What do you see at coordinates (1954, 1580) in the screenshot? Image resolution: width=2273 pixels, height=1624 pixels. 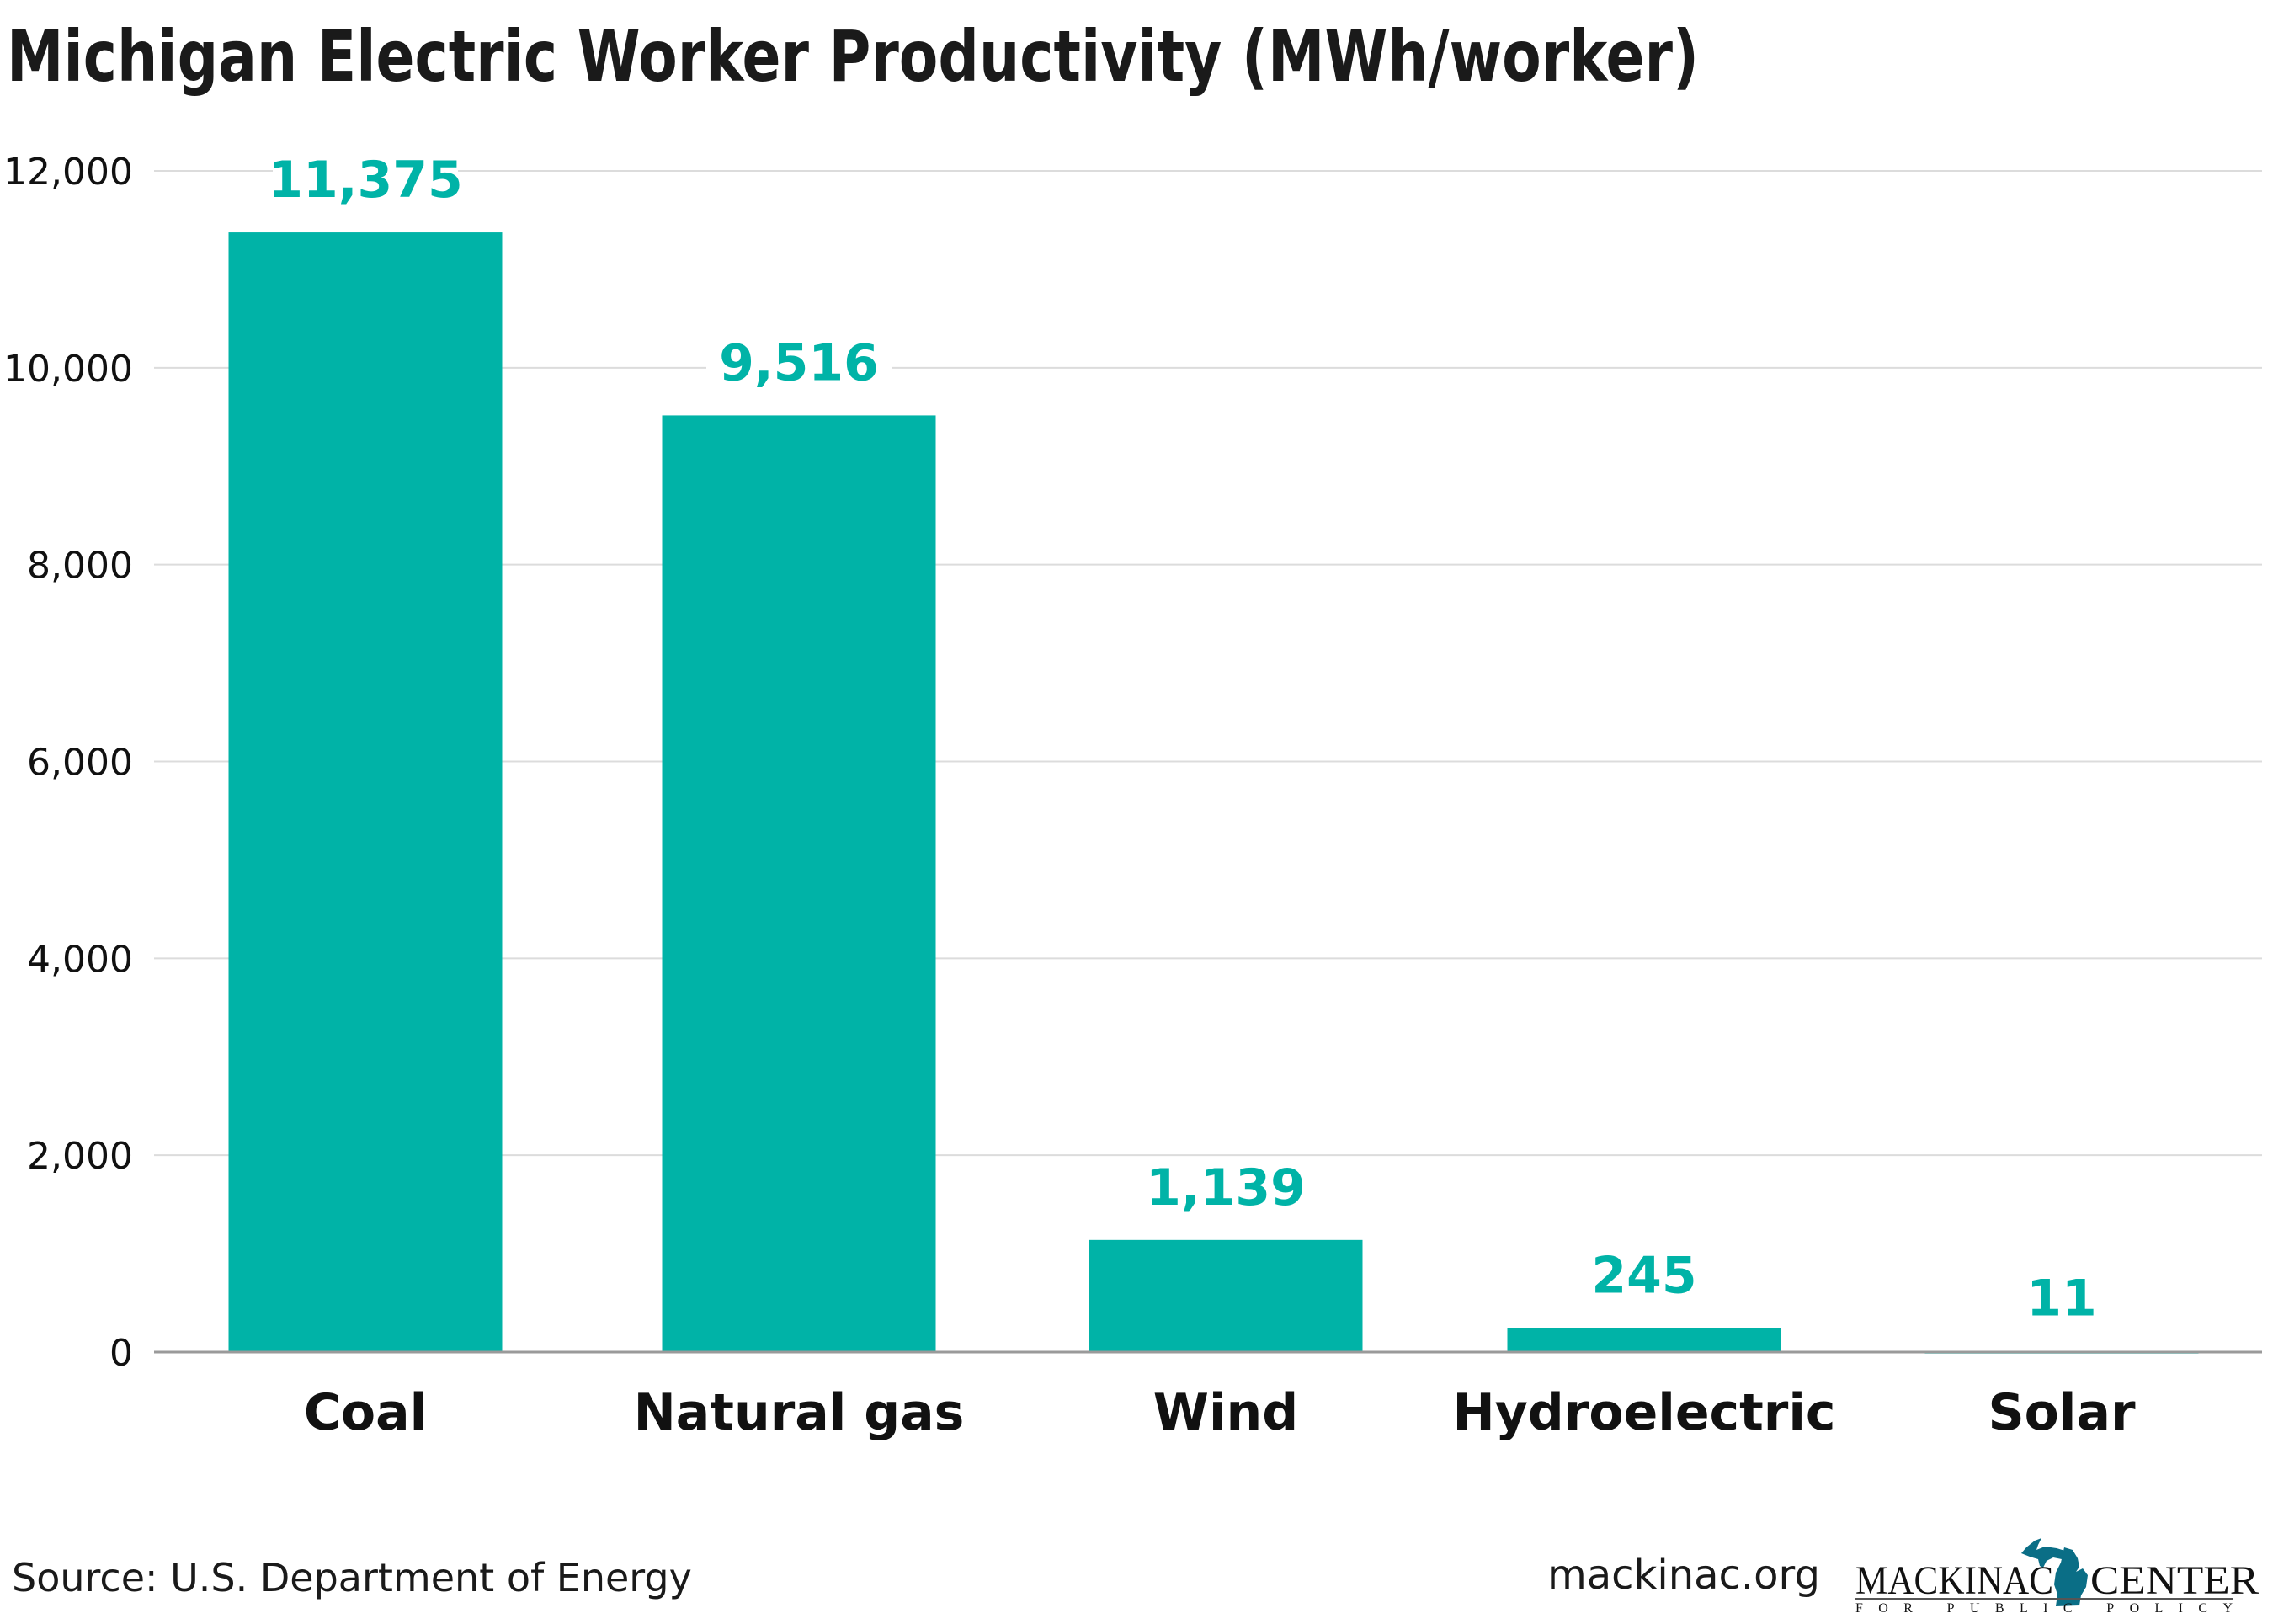 I see `logo-text-left: MACKINAC` at bounding box center [1954, 1580].